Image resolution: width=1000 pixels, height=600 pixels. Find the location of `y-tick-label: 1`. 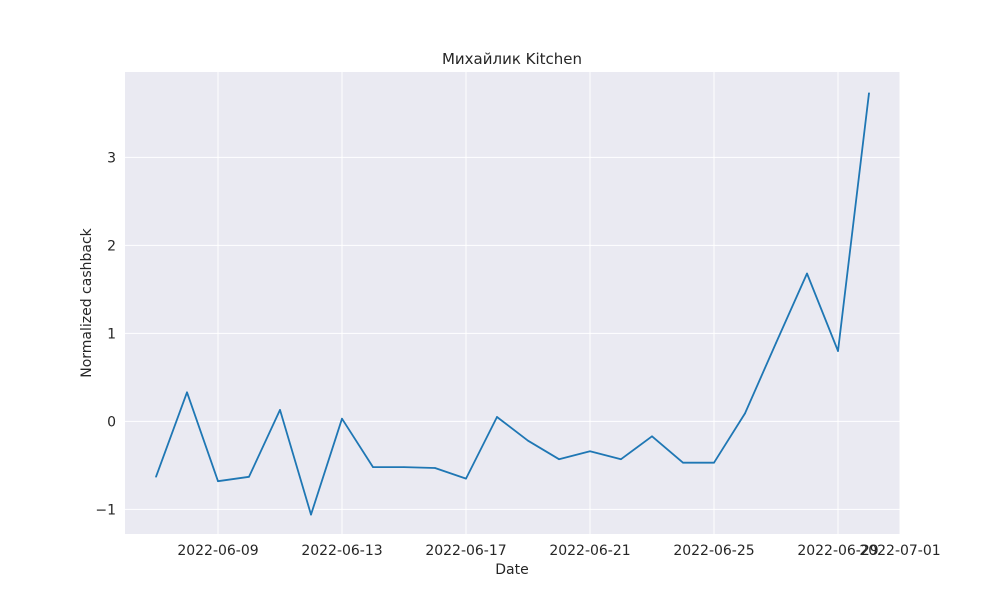

y-tick-label: 1 is located at coordinates (111, 334).